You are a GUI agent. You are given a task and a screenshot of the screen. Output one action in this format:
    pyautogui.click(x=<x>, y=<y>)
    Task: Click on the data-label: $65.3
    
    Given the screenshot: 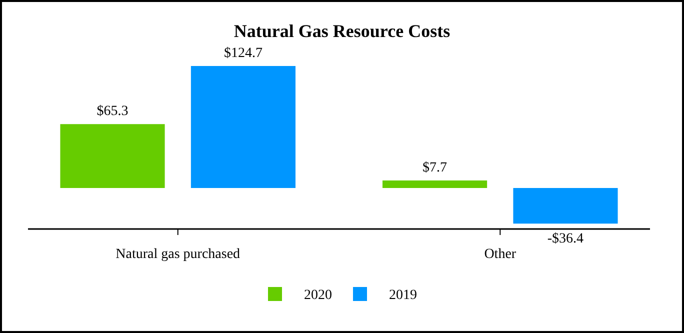 What is the action you would take?
    pyautogui.click(x=112, y=112)
    